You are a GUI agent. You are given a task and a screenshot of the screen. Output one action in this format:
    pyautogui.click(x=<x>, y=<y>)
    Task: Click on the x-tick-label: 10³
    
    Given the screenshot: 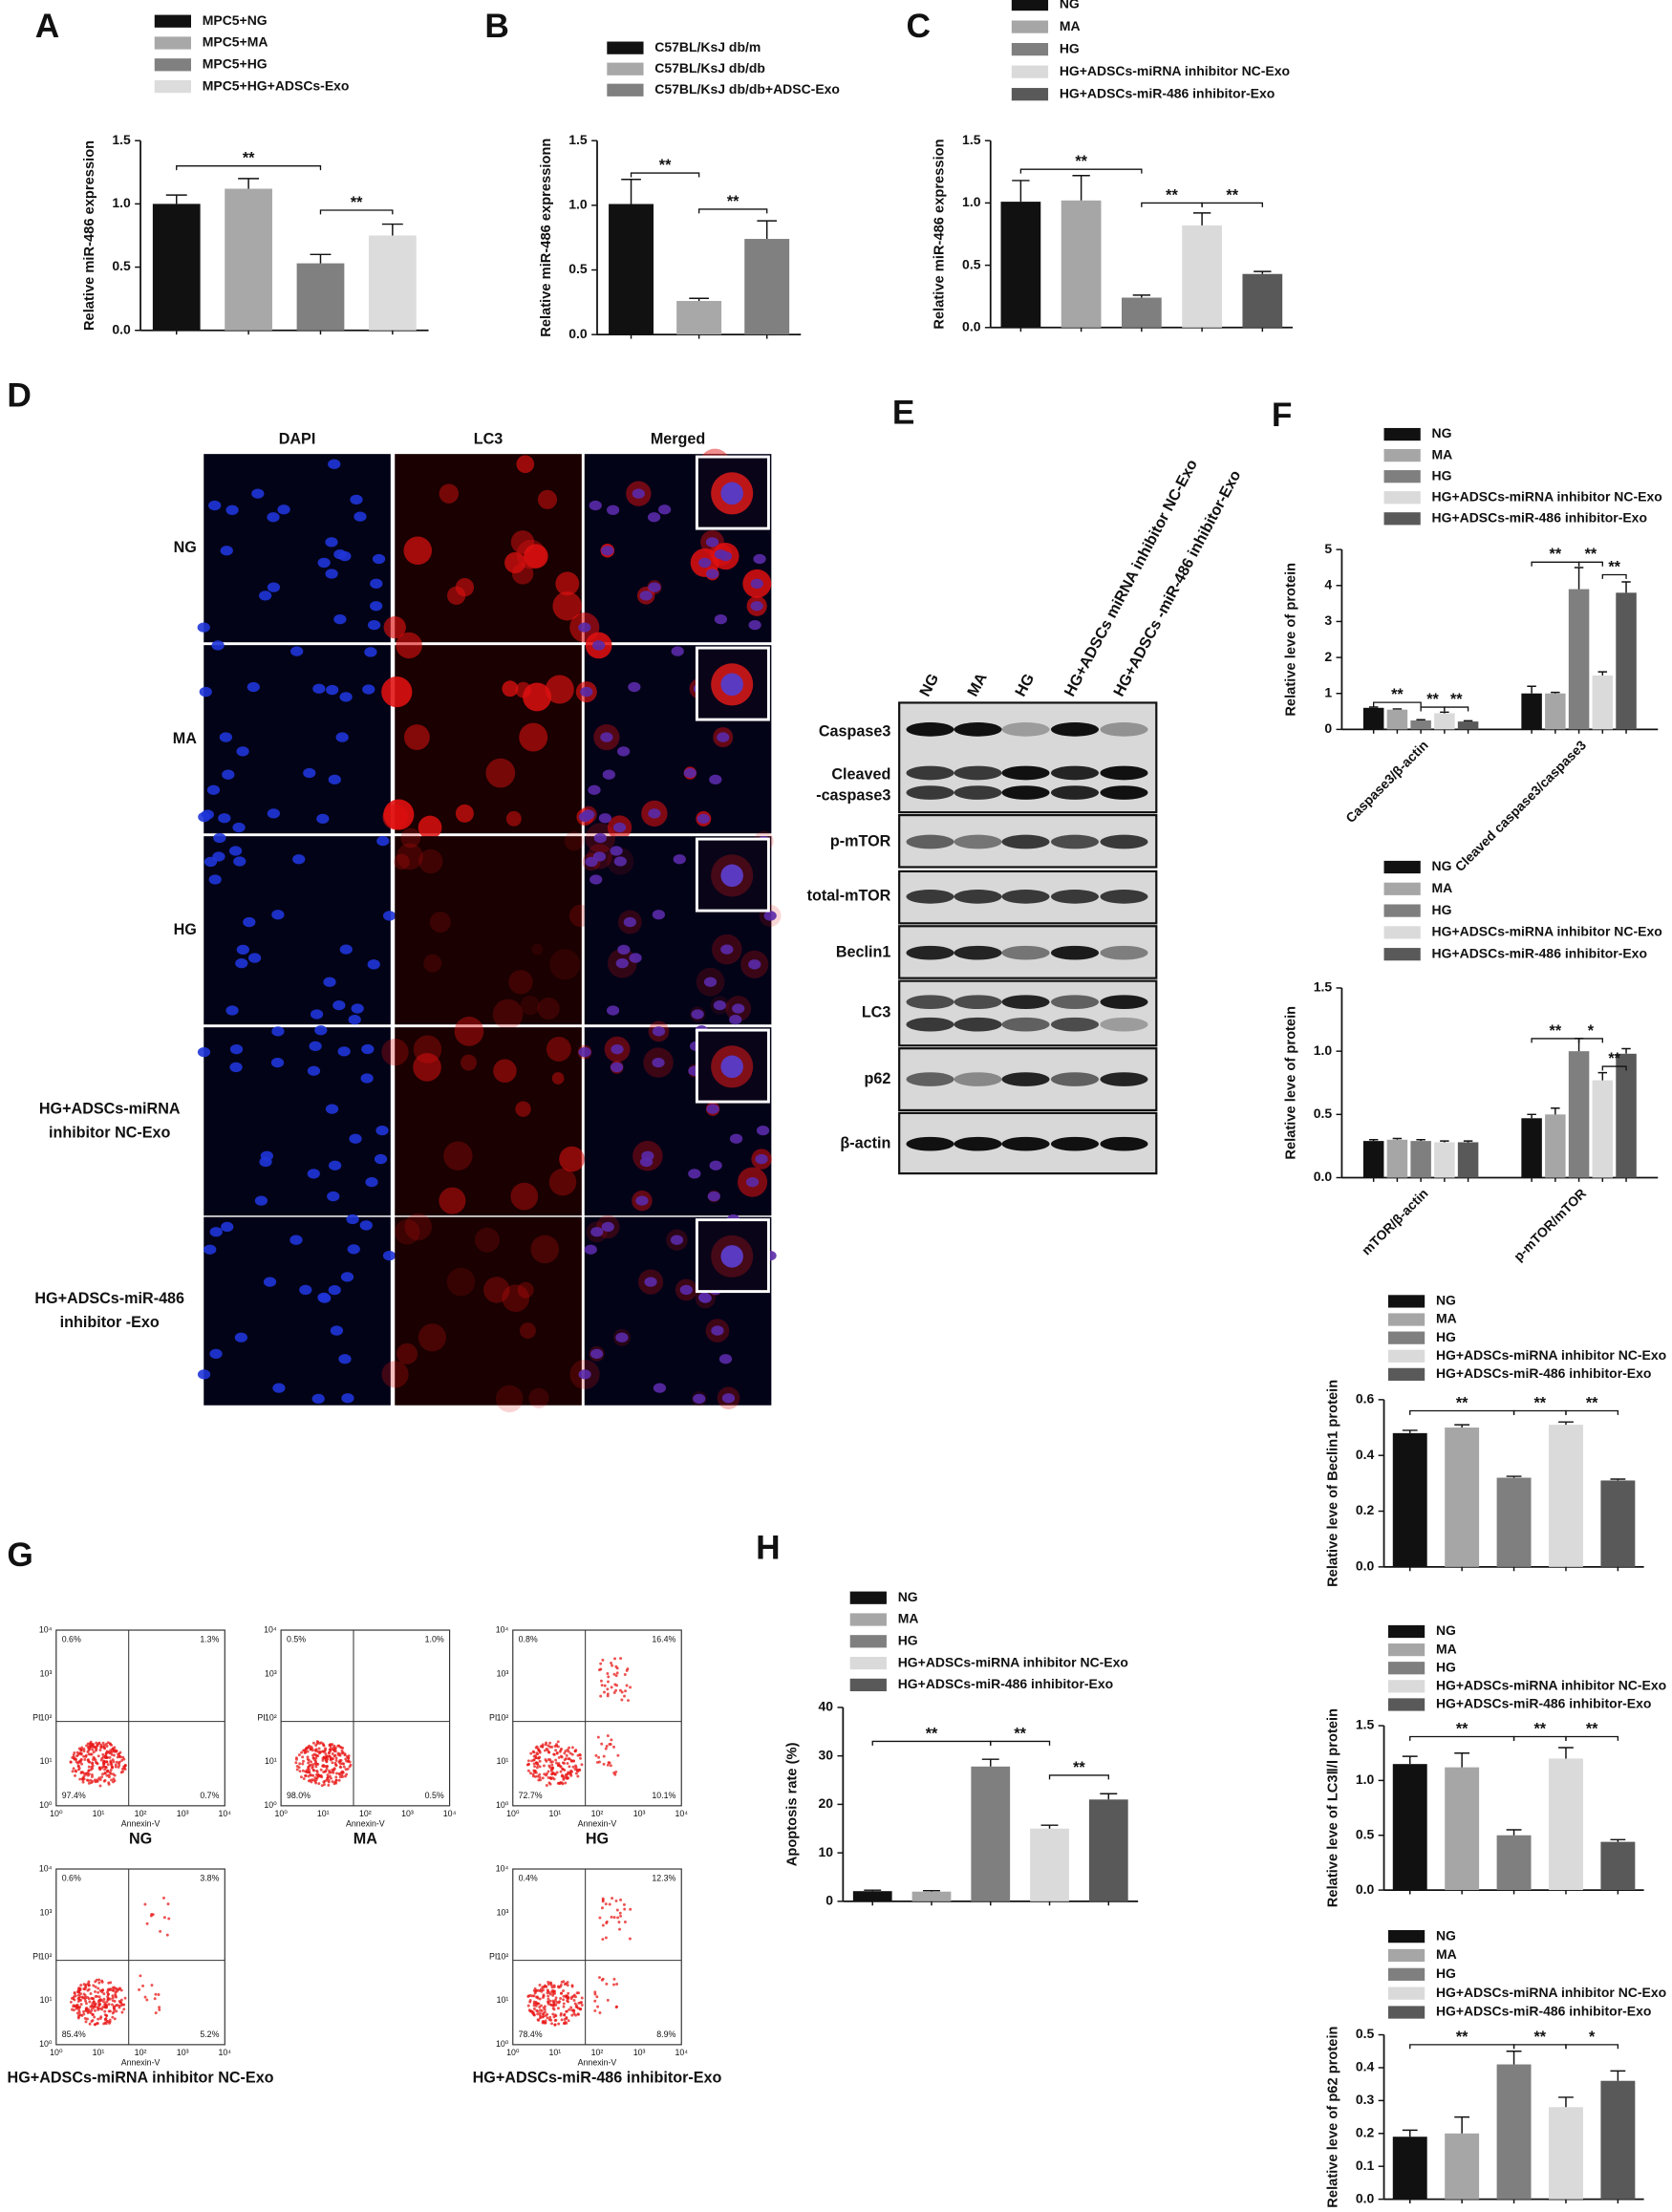 What is the action you would take?
    pyautogui.click(x=639, y=2052)
    